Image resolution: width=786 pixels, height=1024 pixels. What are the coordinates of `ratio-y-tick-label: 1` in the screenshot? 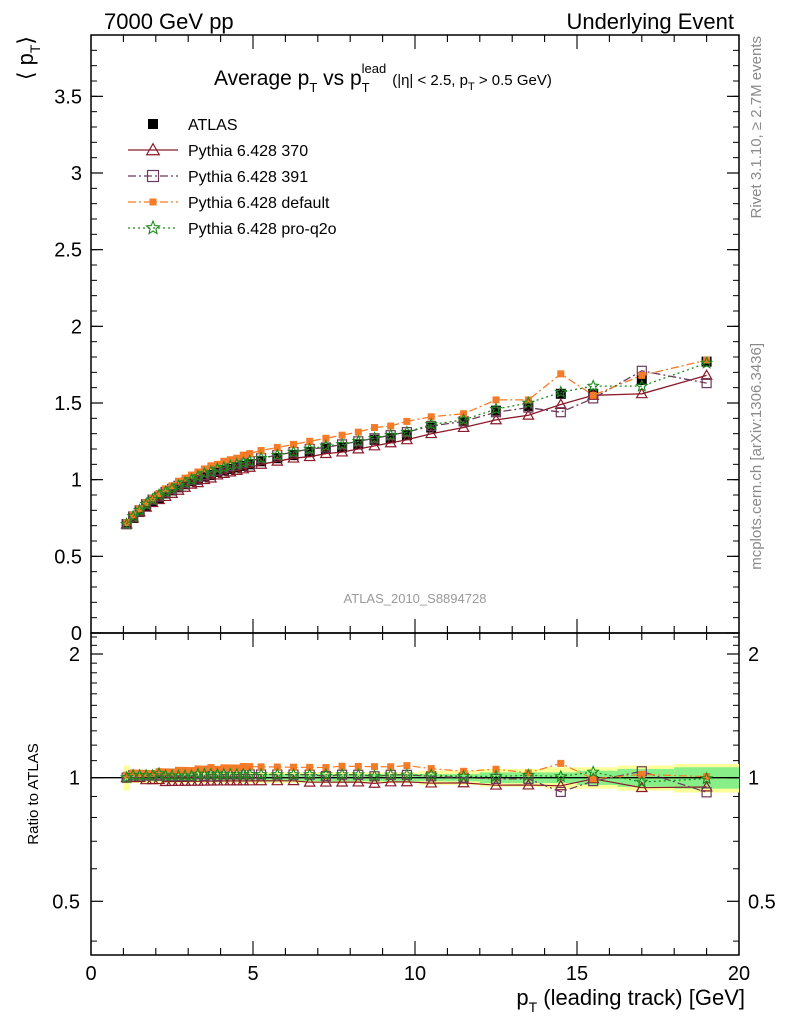 It's located at (74, 779).